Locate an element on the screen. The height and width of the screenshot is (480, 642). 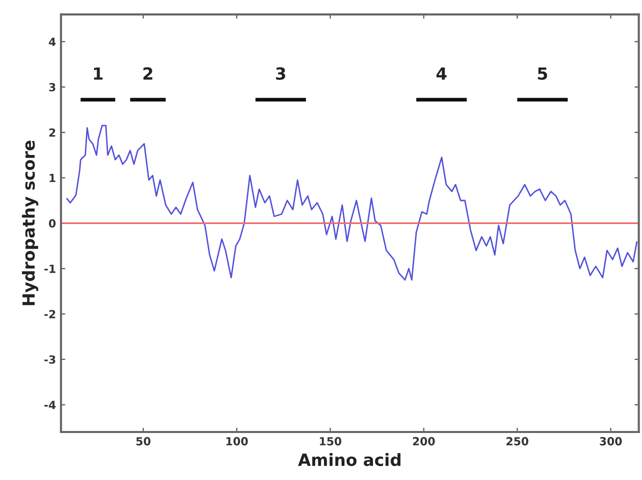
x-tick-label: 50 is located at coordinates (143, 441).